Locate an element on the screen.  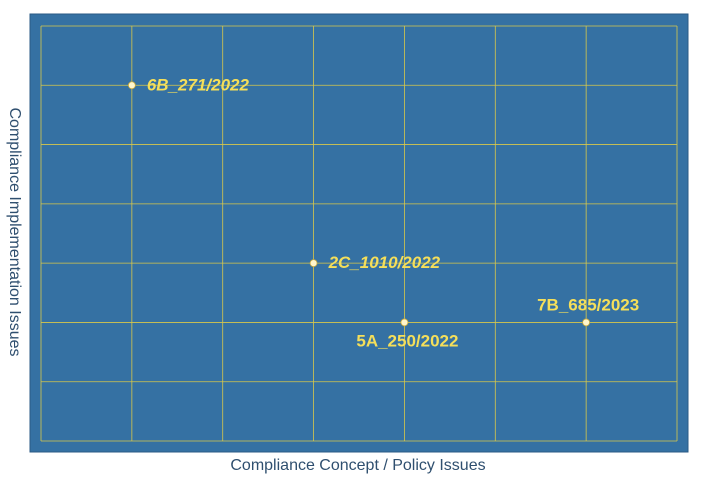
point-label: 2C_1010/2022 is located at coordinates (384, 262).